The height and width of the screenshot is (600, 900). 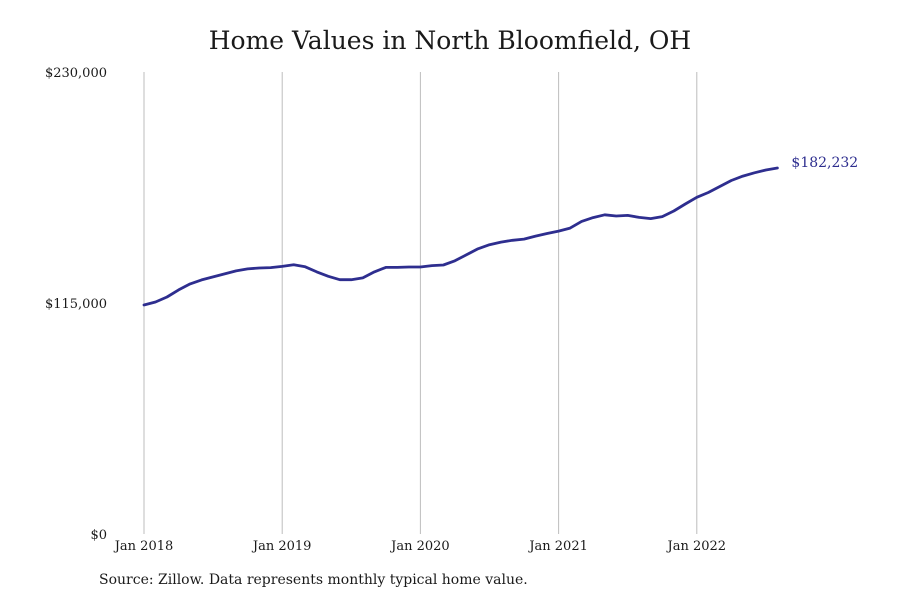 What do you see at coordinates (557, 546) in the screenshot?
I see `x-tick-label: Jan 2021` at bounding box center [557, 546].